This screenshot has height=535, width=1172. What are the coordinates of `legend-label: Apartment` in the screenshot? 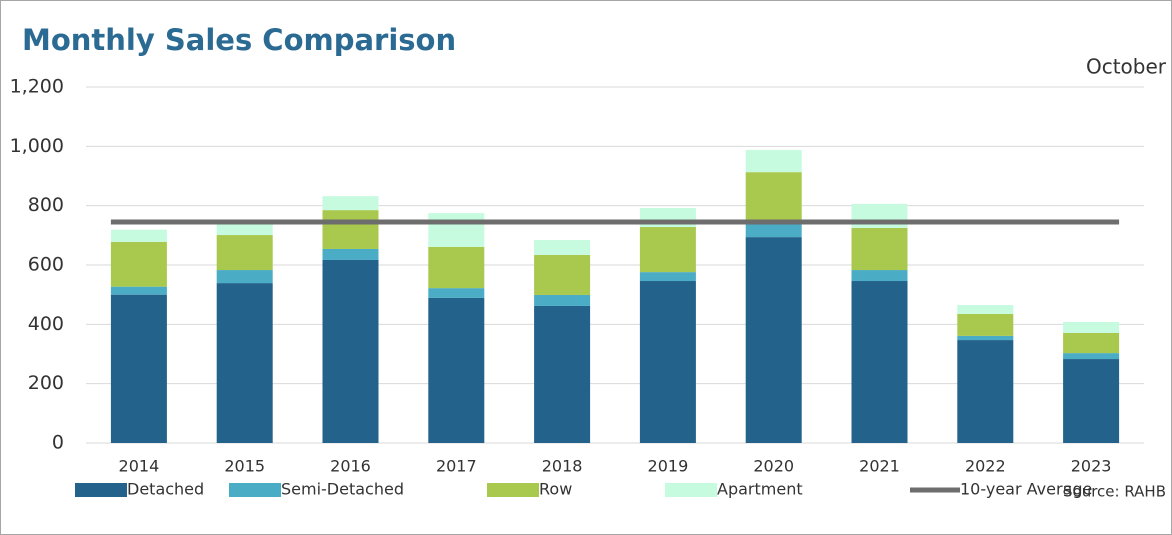 It's located at (760, 489).